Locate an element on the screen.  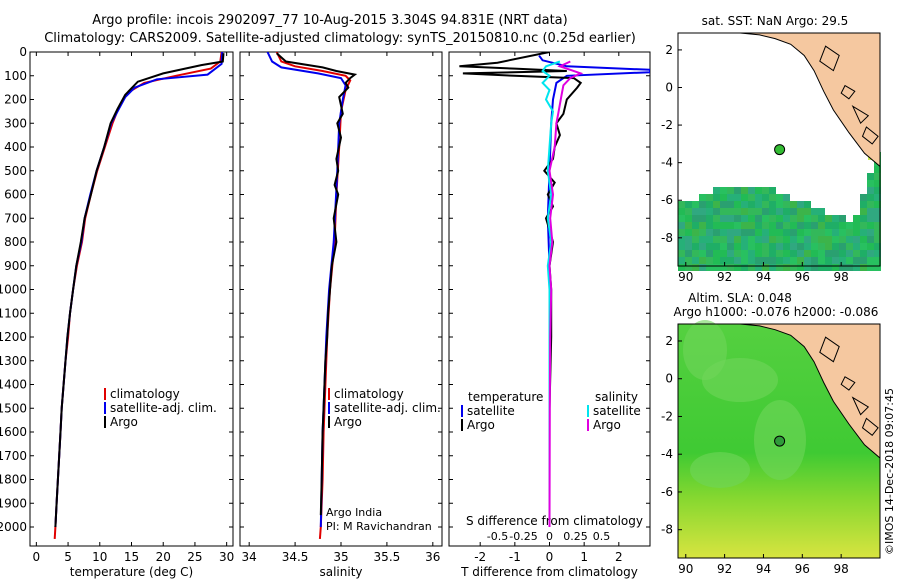
y-tick-label: 0 is located at coordinates (23, 52).